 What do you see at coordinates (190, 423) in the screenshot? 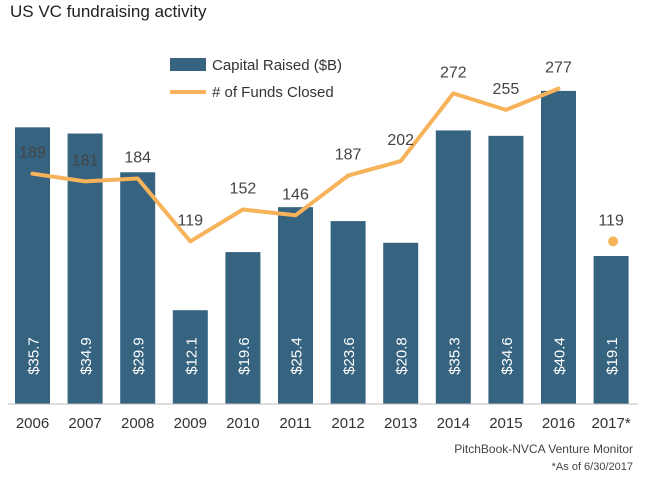
I see `x-tick-label: 2009` at bounding box center [190, 423].